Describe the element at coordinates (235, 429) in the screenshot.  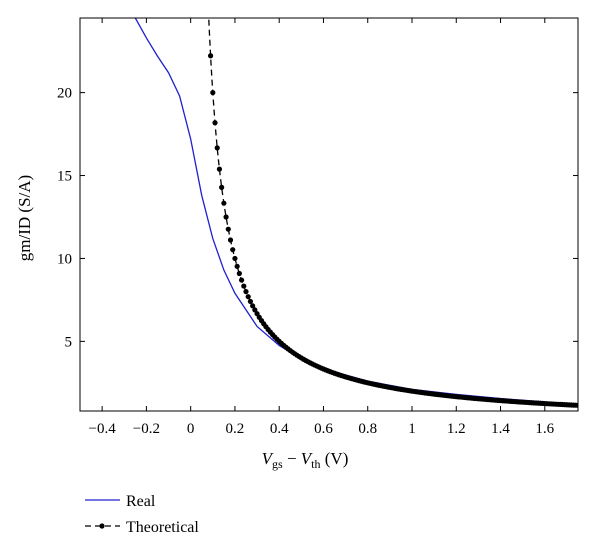
I see `x-tick-label: 0.2` at that location.